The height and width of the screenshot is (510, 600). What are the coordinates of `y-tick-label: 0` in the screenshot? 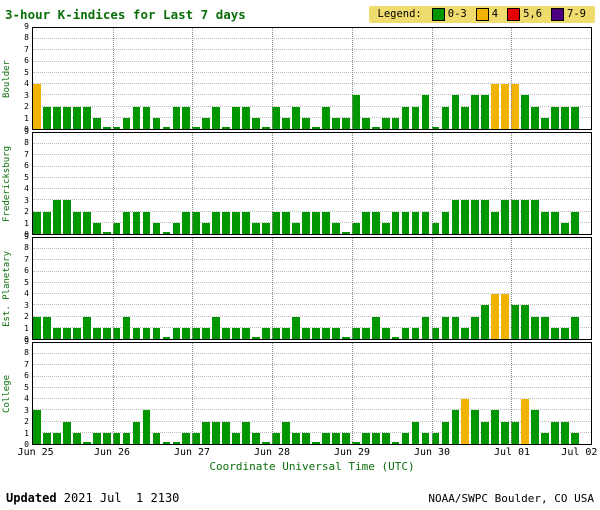 It's located at (26, 339).